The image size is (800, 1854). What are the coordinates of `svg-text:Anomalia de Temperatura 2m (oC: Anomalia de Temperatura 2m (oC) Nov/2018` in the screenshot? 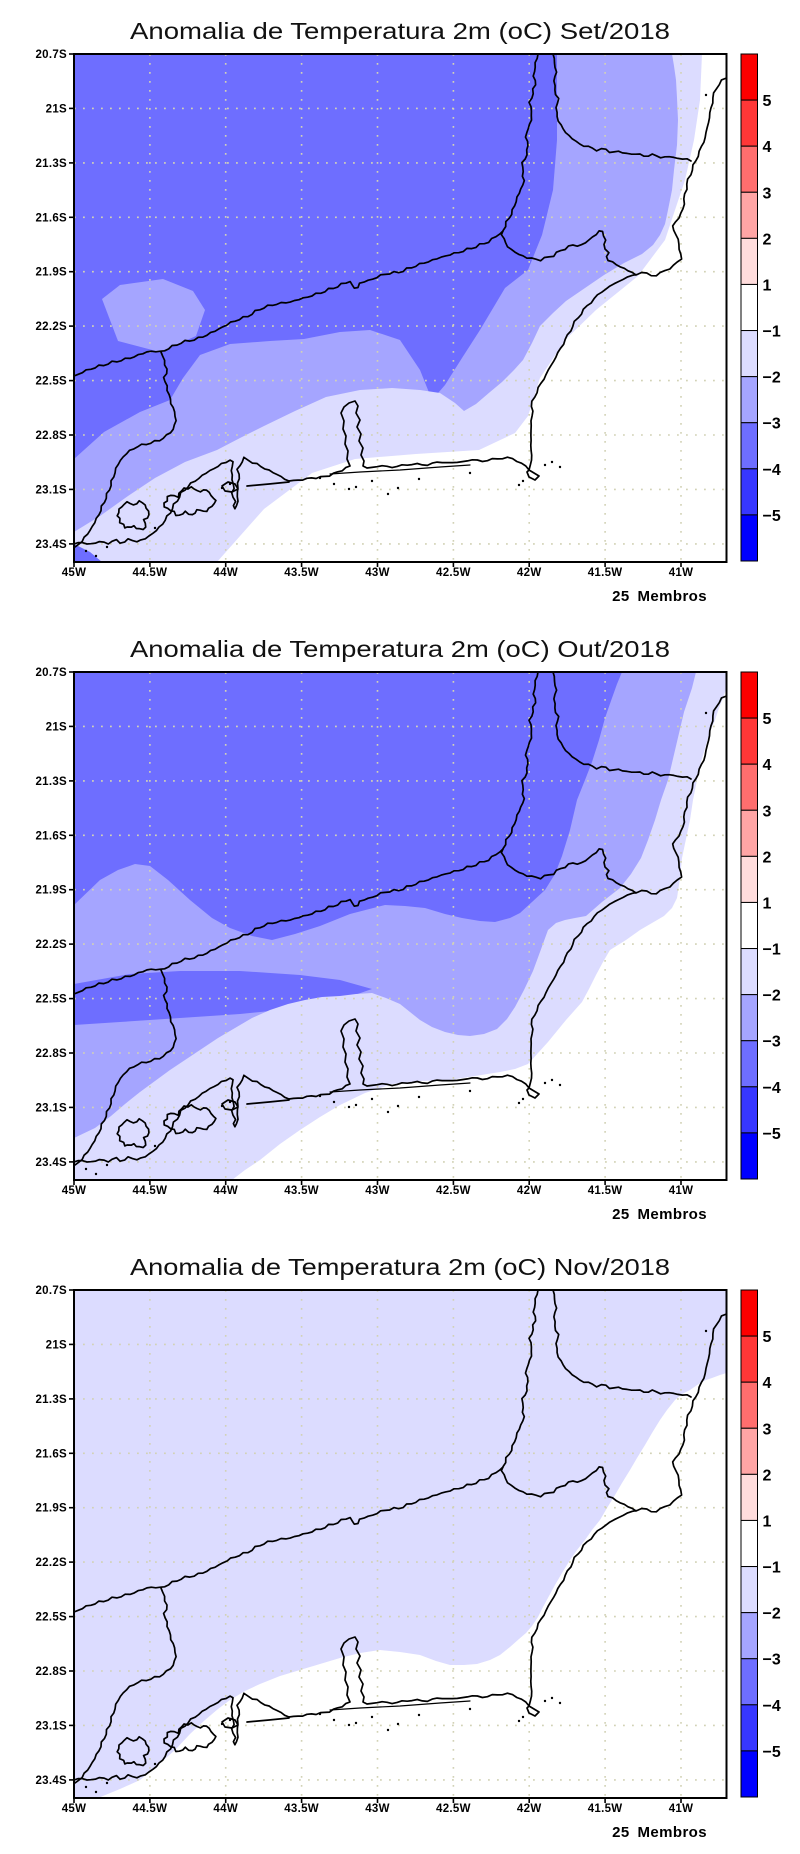 It's located at (400, 1267).